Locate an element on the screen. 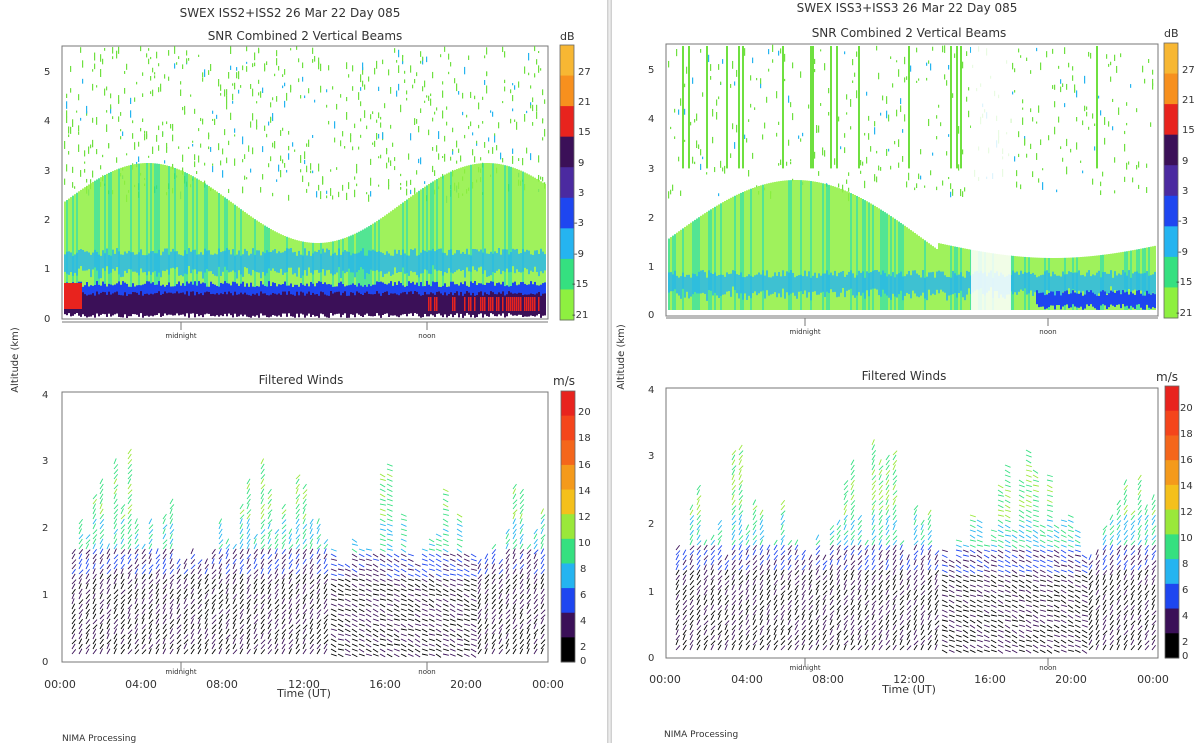  alt-tick: 0 is located at coordinates (651, 315).